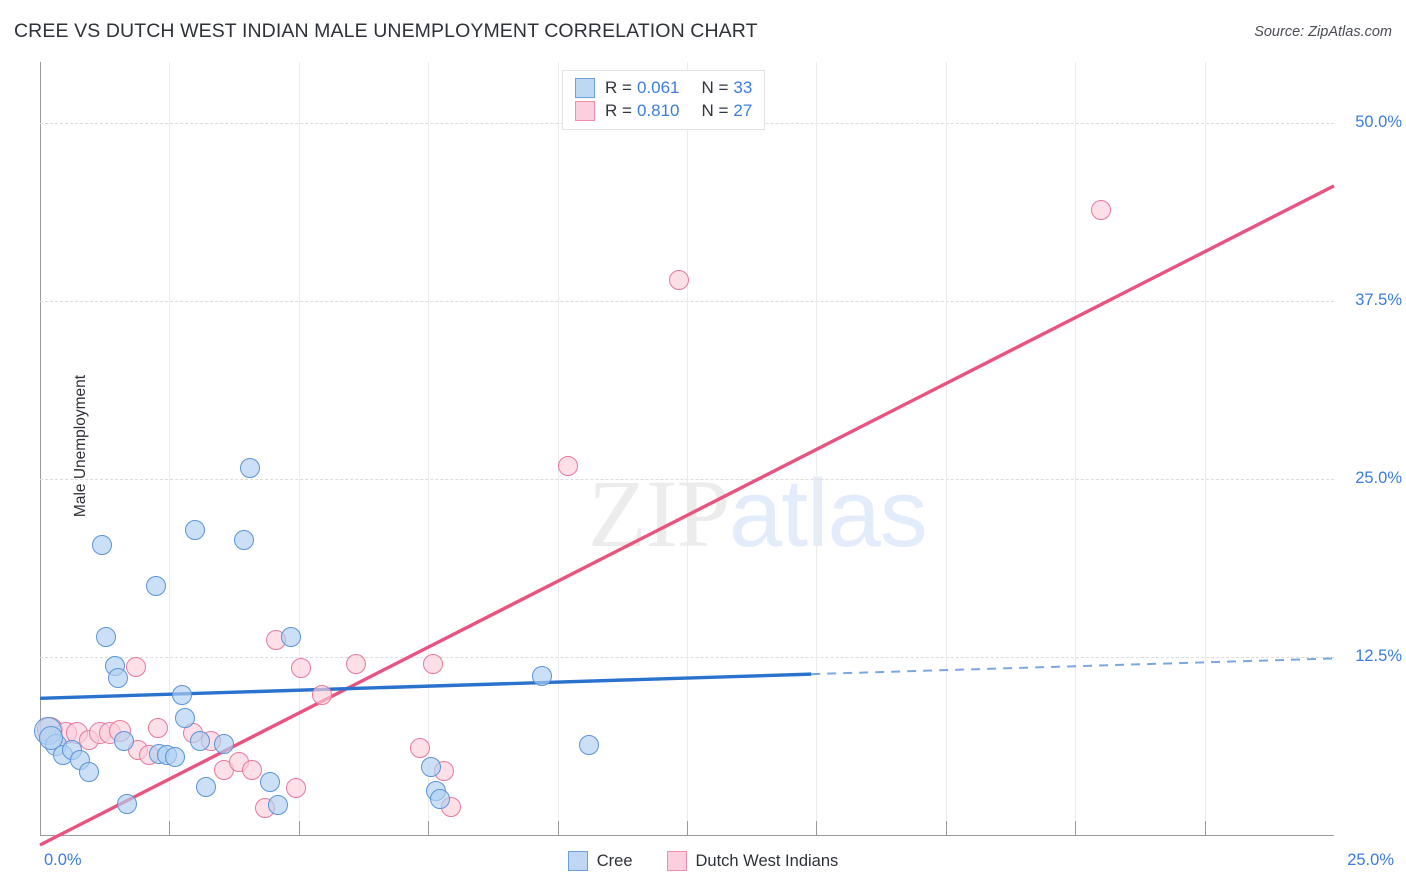  I want to click on stats-row-dutch-west-indians: R = 0.810 N = 27, so click(663, 111).